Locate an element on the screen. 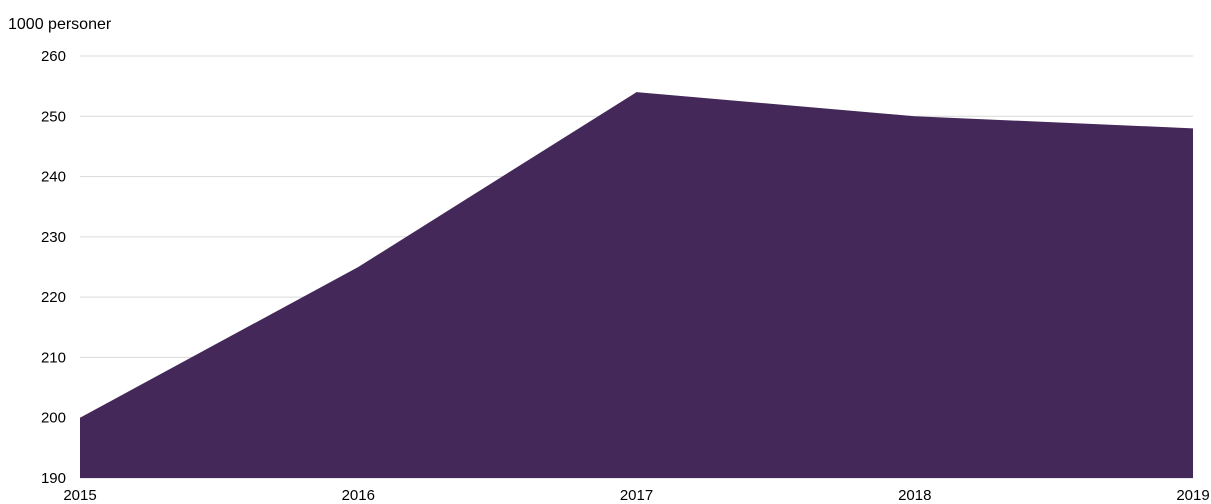  x-tick-label: 2016 is located at coordinates (358, 495).